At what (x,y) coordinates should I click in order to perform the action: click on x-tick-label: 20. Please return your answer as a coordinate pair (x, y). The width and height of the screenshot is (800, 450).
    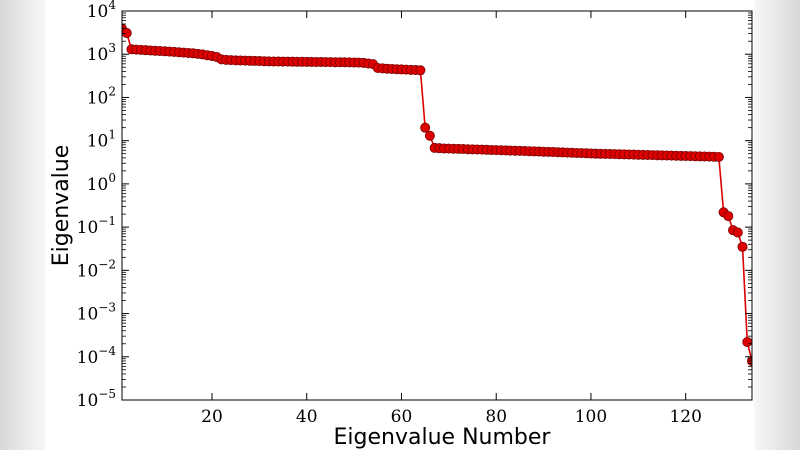
    Looking at the image, I should click on (212, 417).